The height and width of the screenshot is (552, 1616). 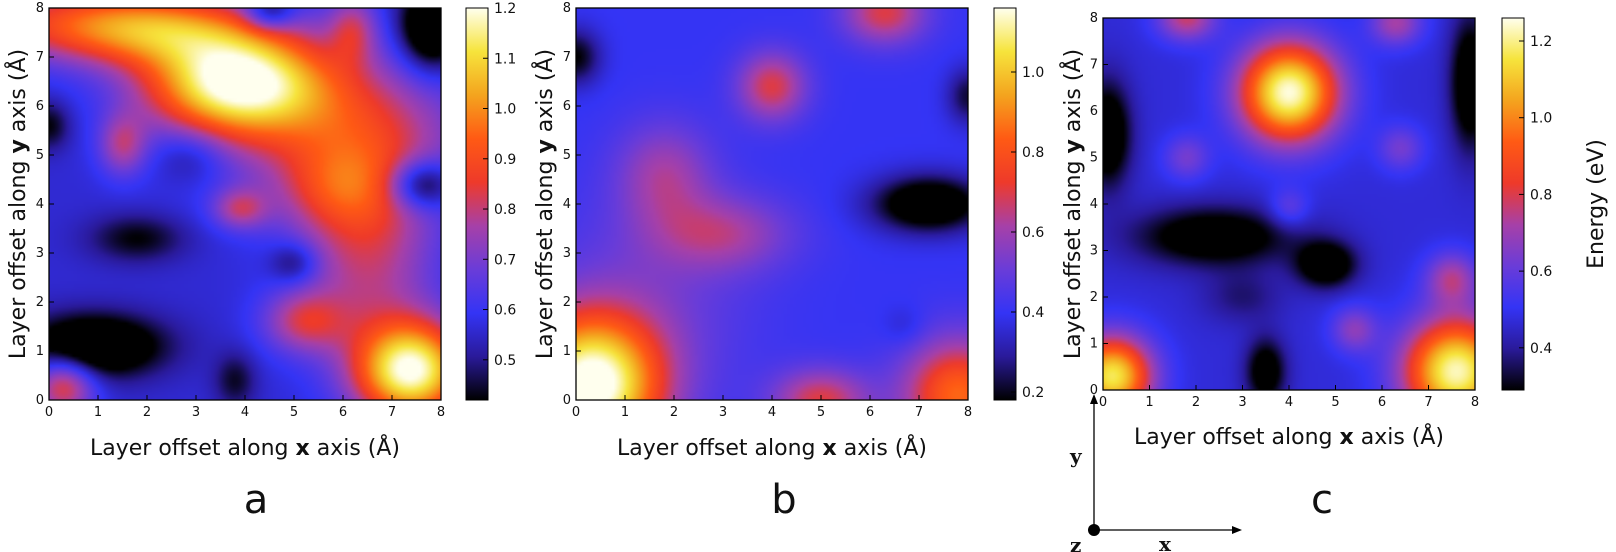 What do you see at coordinates (572, 204) in the screenshot?
I see `y-ticks-b: 0 1 2 3 4 5 6 7 8` at bounding box center [572, 204].